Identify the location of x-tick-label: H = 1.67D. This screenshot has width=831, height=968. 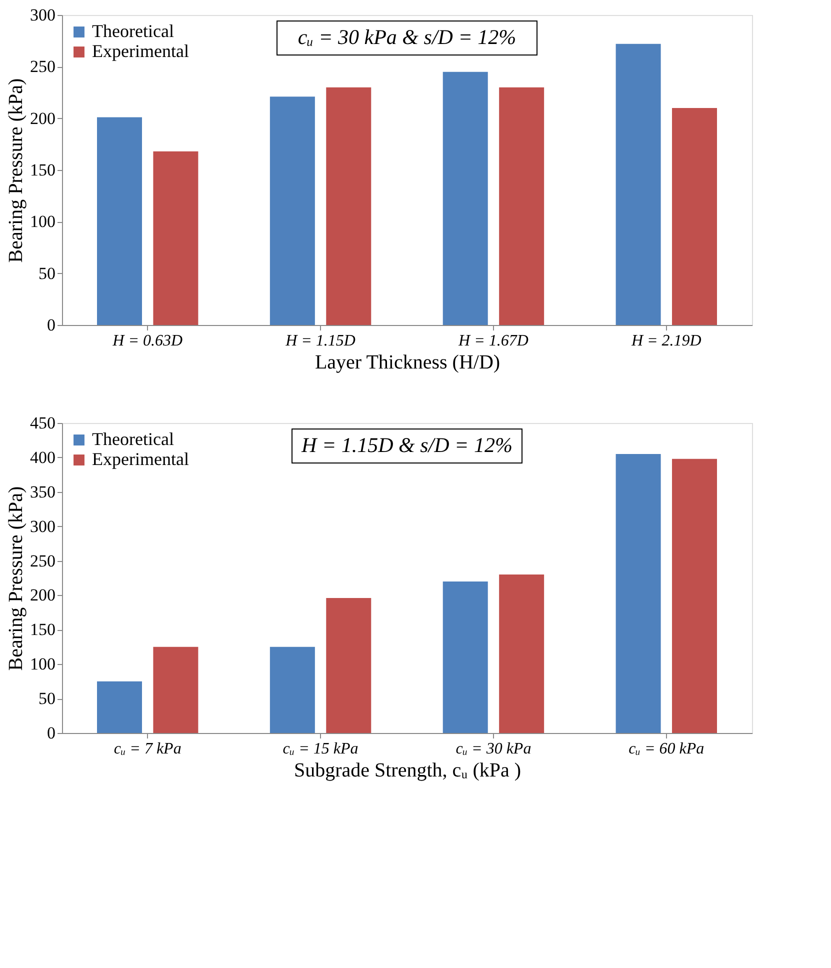
(493, 341).